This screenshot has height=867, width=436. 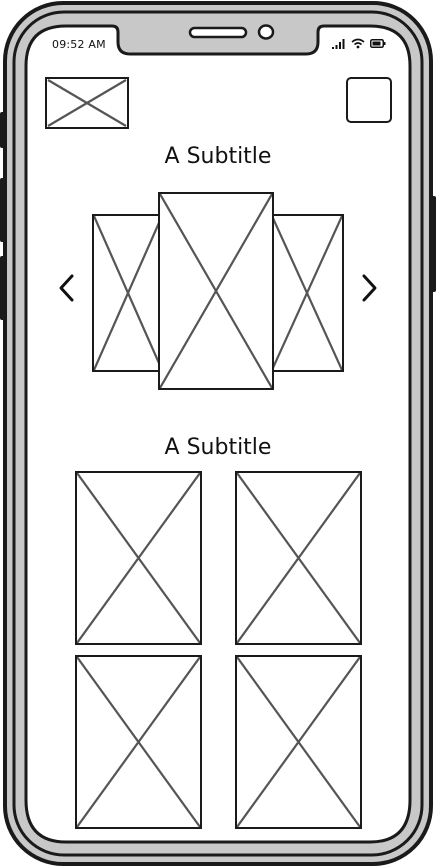 What do you see at coordinates (369, 100) in the screenshot?
I see `menu-button` at bounding box center [369, 100].